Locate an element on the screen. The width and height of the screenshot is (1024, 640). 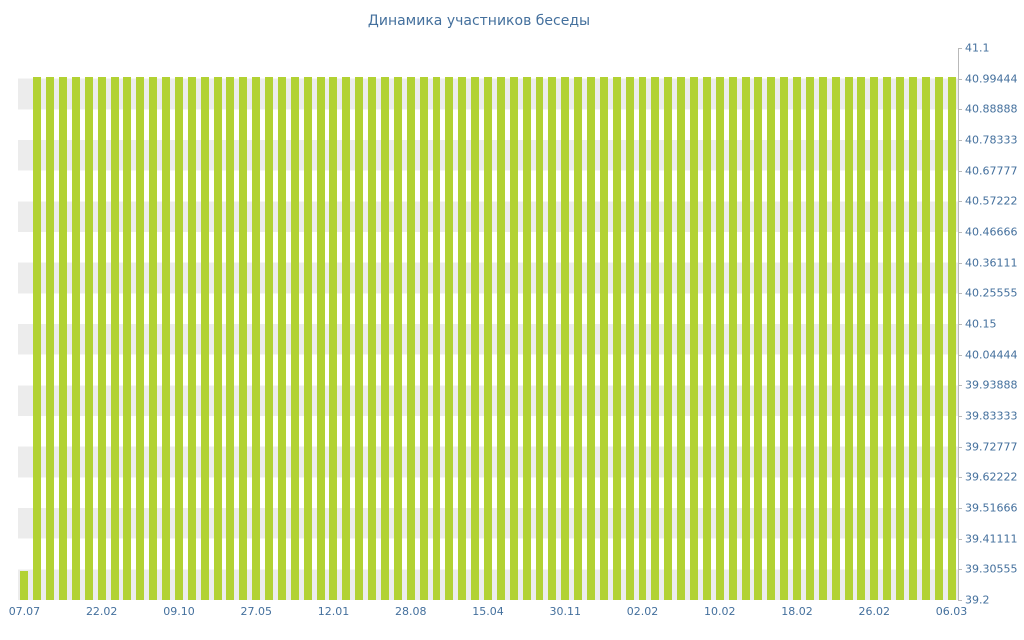
x-axis-label: 06.03 is located at coordinates (951, 611).